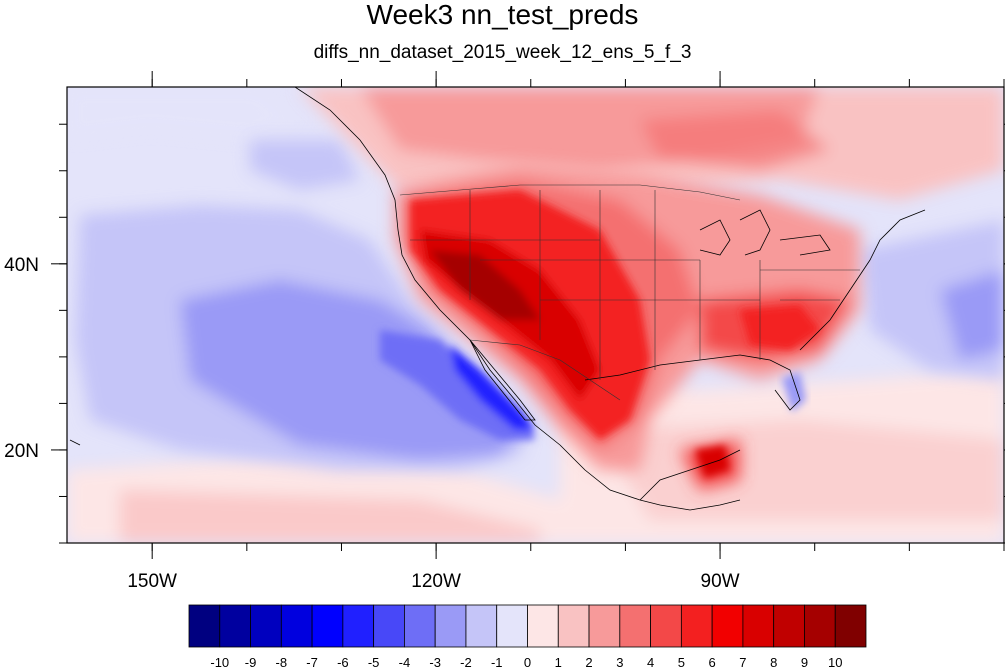 The image size is (1005, 672). Describe the element at coordinates (681, 662) in the screenshot. I see `colorbar-level-label: 5` at that location.